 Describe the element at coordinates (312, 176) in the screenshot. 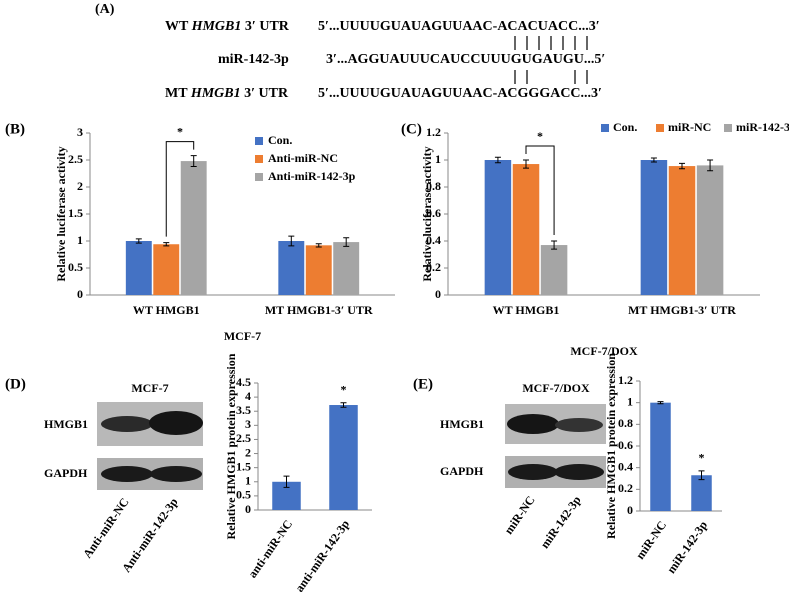

I see `legend-label: Anti-miR-142-3p` at that location.